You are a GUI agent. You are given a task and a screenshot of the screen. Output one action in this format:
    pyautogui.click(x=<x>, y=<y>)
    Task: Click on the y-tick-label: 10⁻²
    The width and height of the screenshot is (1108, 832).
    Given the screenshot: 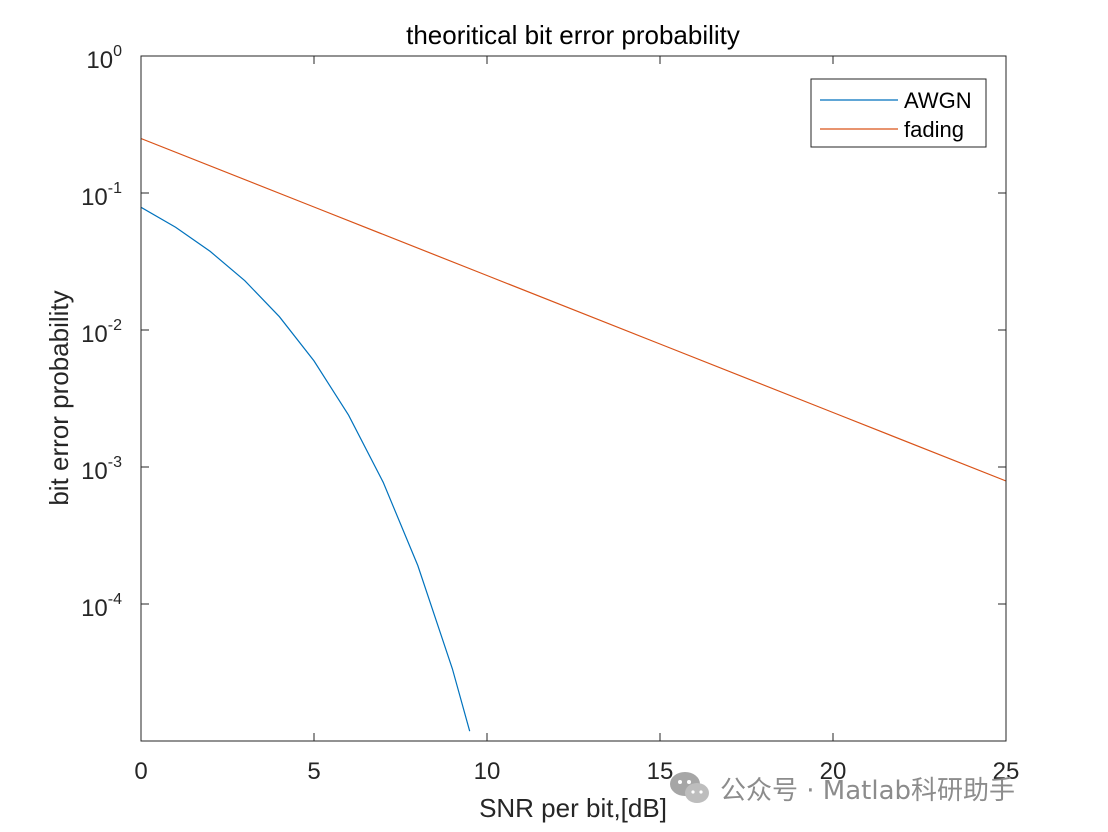 What is the action you would take?
    pyautogui.click(x=101, y=332)
    